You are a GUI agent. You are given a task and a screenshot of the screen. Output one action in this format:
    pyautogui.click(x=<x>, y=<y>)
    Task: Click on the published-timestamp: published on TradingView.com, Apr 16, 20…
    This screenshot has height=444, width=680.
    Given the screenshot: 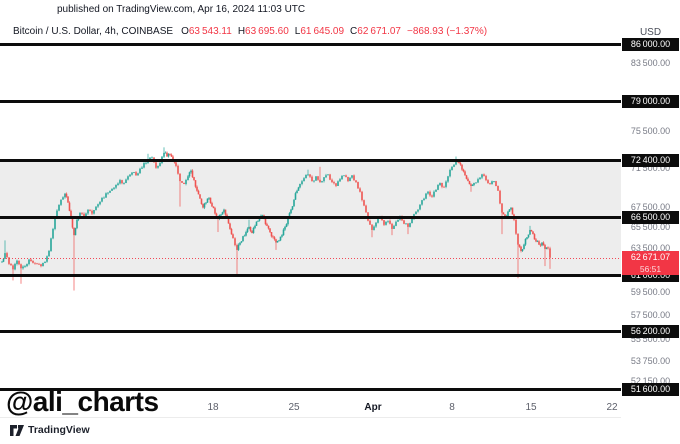 What is the action you would take?
    pyautogui.click(x=181, y=9)
    